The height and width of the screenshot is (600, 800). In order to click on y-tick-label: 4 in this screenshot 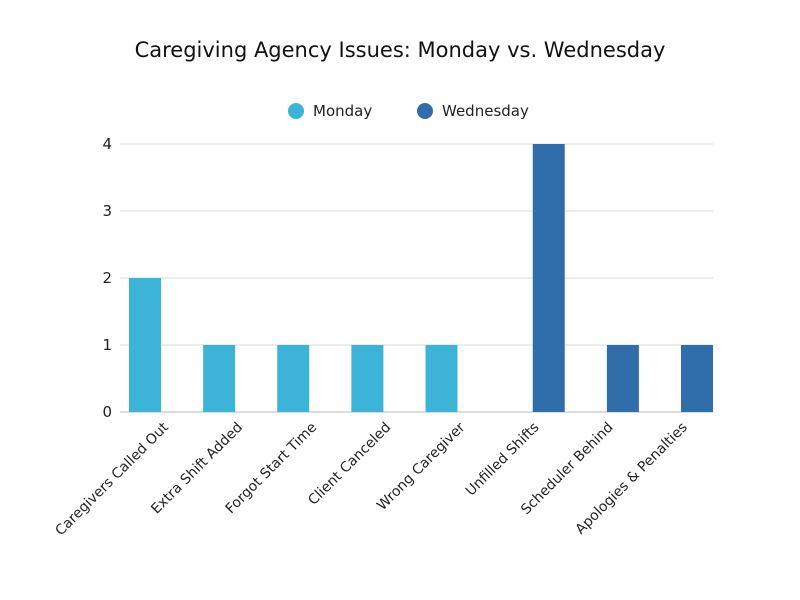, I will do `click(107, 144)`.